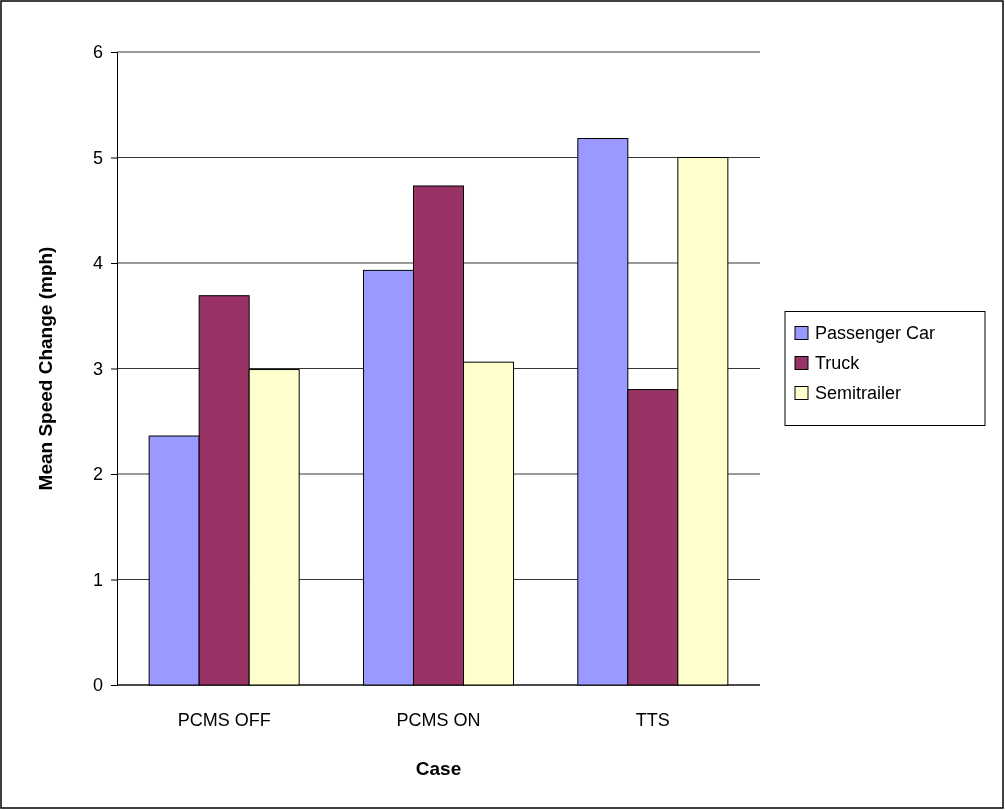  I want to click on y-tick-label: 0, so click(97, 685).